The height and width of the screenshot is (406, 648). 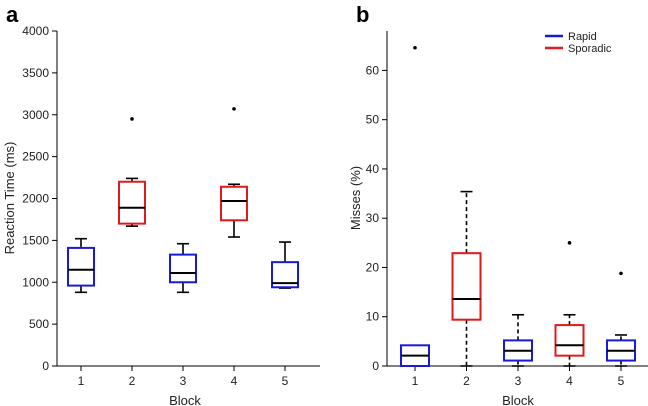 What do you see at coordinates (362, 14) in the screenshot?
I see `panel-b-label: b` at bounding box center [362, 14].